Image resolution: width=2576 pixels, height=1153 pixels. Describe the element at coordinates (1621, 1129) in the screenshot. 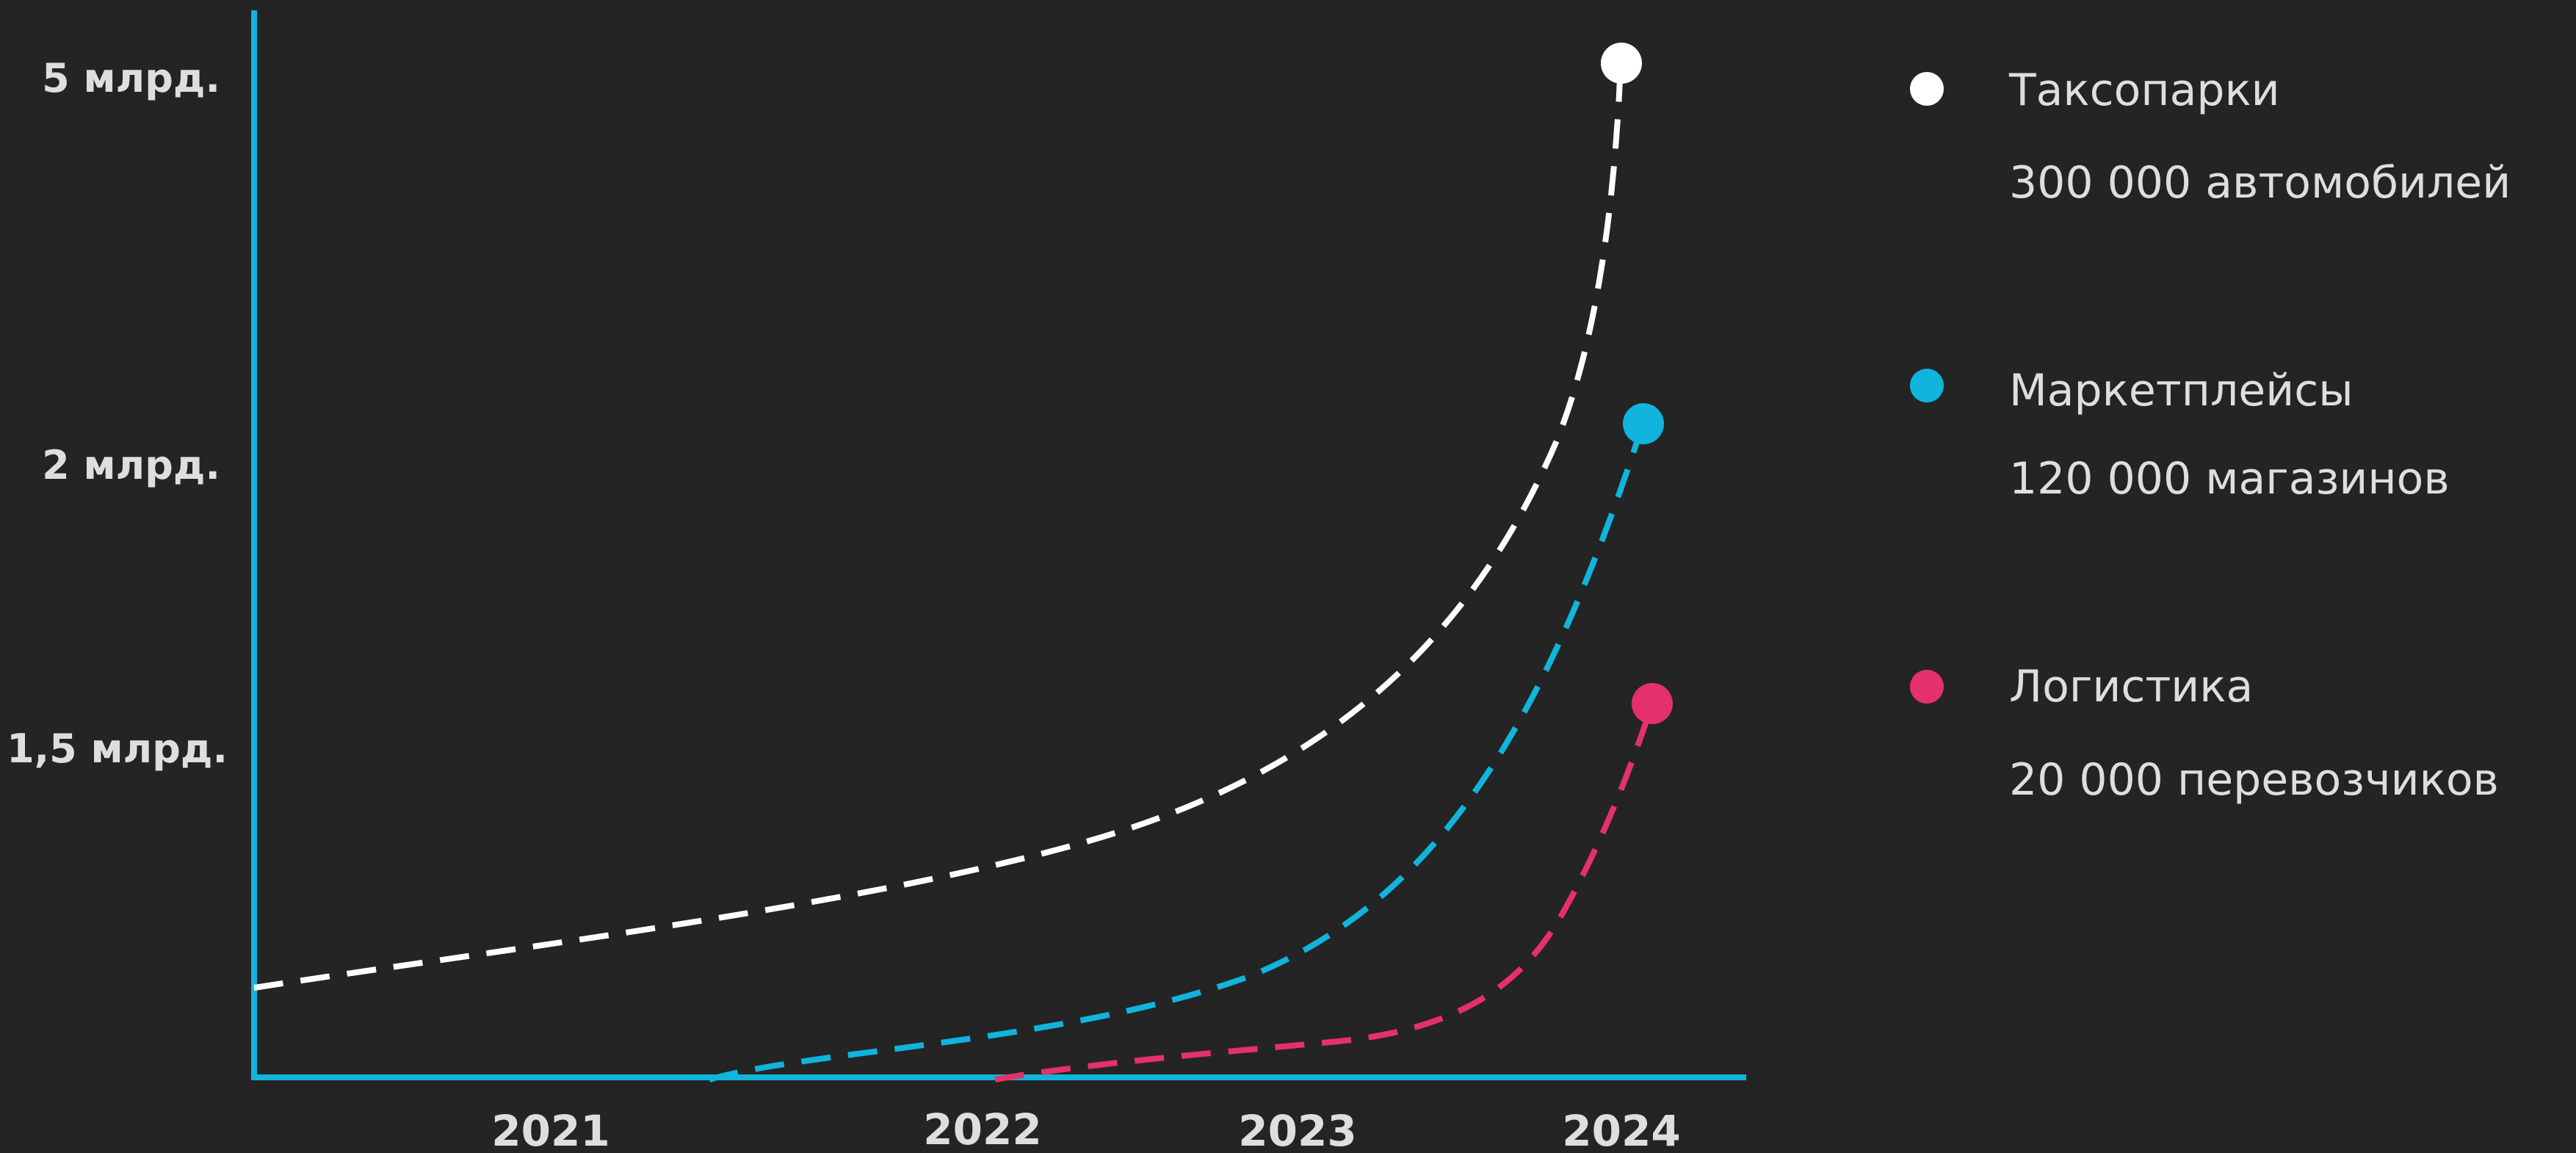

I see `x-tick-label: 2024` at that location.